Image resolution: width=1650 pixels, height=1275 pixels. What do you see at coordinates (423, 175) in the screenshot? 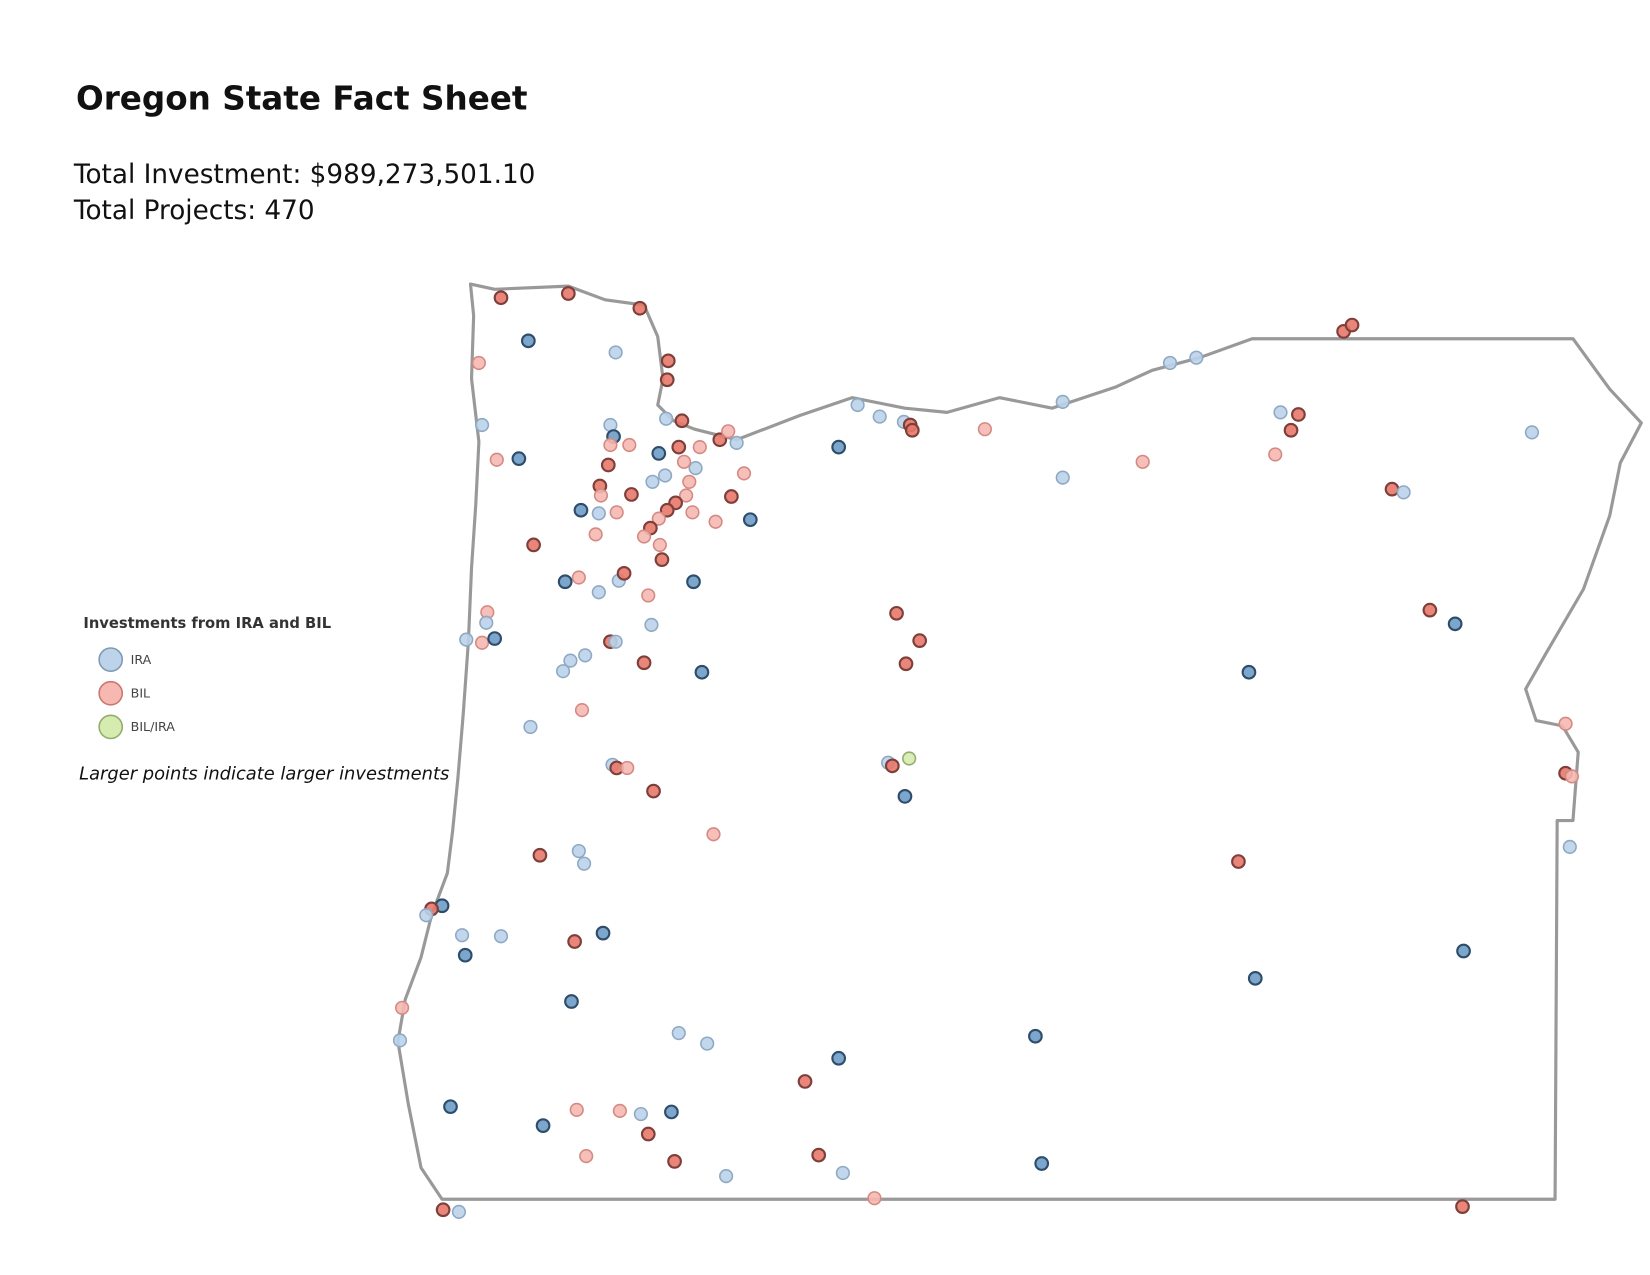
I see `stat-value: $989,273,501.10` at bounding box center [423, 175].